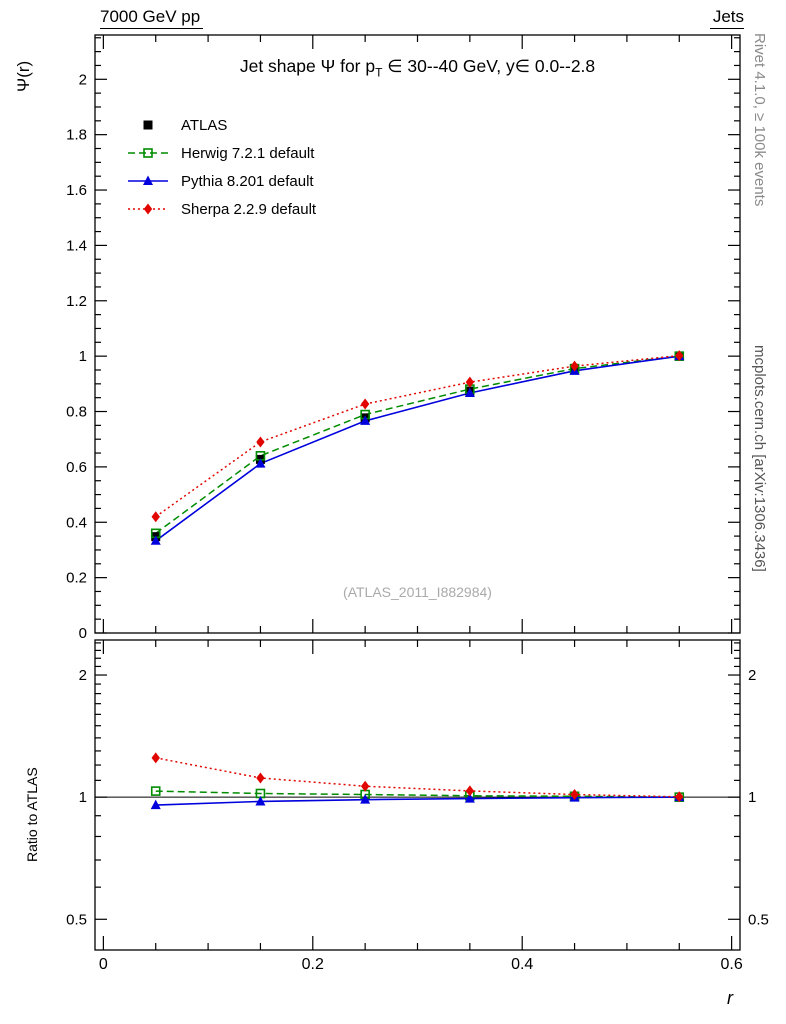  Describe the element at coordinates (307, 66) in the screenshot. I see `plot-title-pre: Jet shape Ψ for p` at that location.